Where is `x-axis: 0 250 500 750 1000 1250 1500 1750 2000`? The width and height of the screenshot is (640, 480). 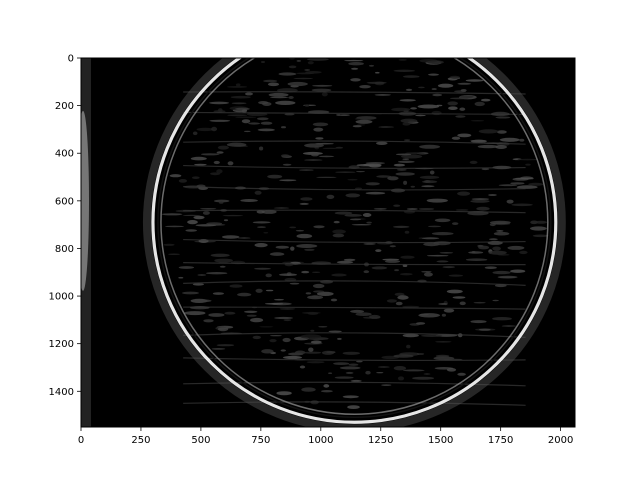 x-axis: 0 250 500 750 1000 1250 1500 1750 2000 is located at coordinates (325, 436).